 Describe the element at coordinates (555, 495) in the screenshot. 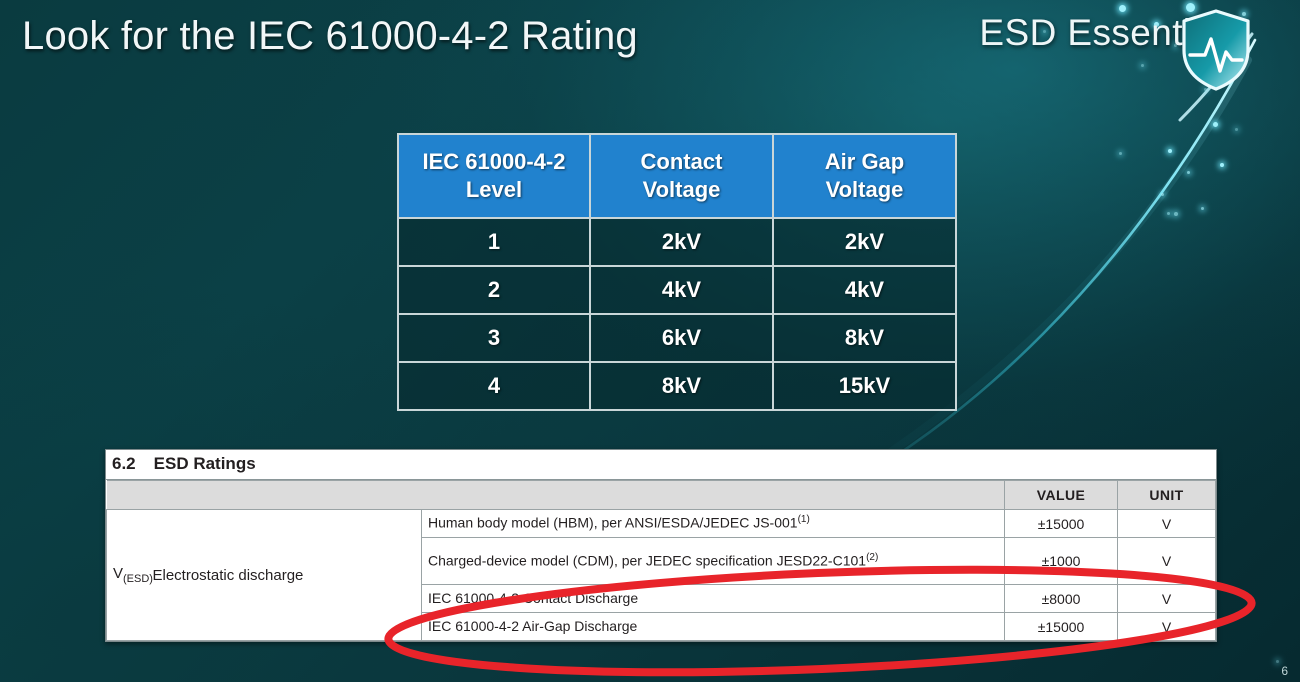

I see `column-header-blank` at that location.